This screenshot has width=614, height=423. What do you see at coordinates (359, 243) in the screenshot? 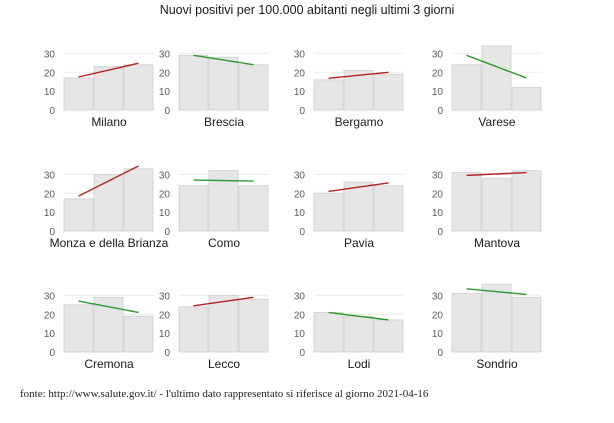
I see `panel-label-pavia: Pavia` at bounding box center [359, 243].